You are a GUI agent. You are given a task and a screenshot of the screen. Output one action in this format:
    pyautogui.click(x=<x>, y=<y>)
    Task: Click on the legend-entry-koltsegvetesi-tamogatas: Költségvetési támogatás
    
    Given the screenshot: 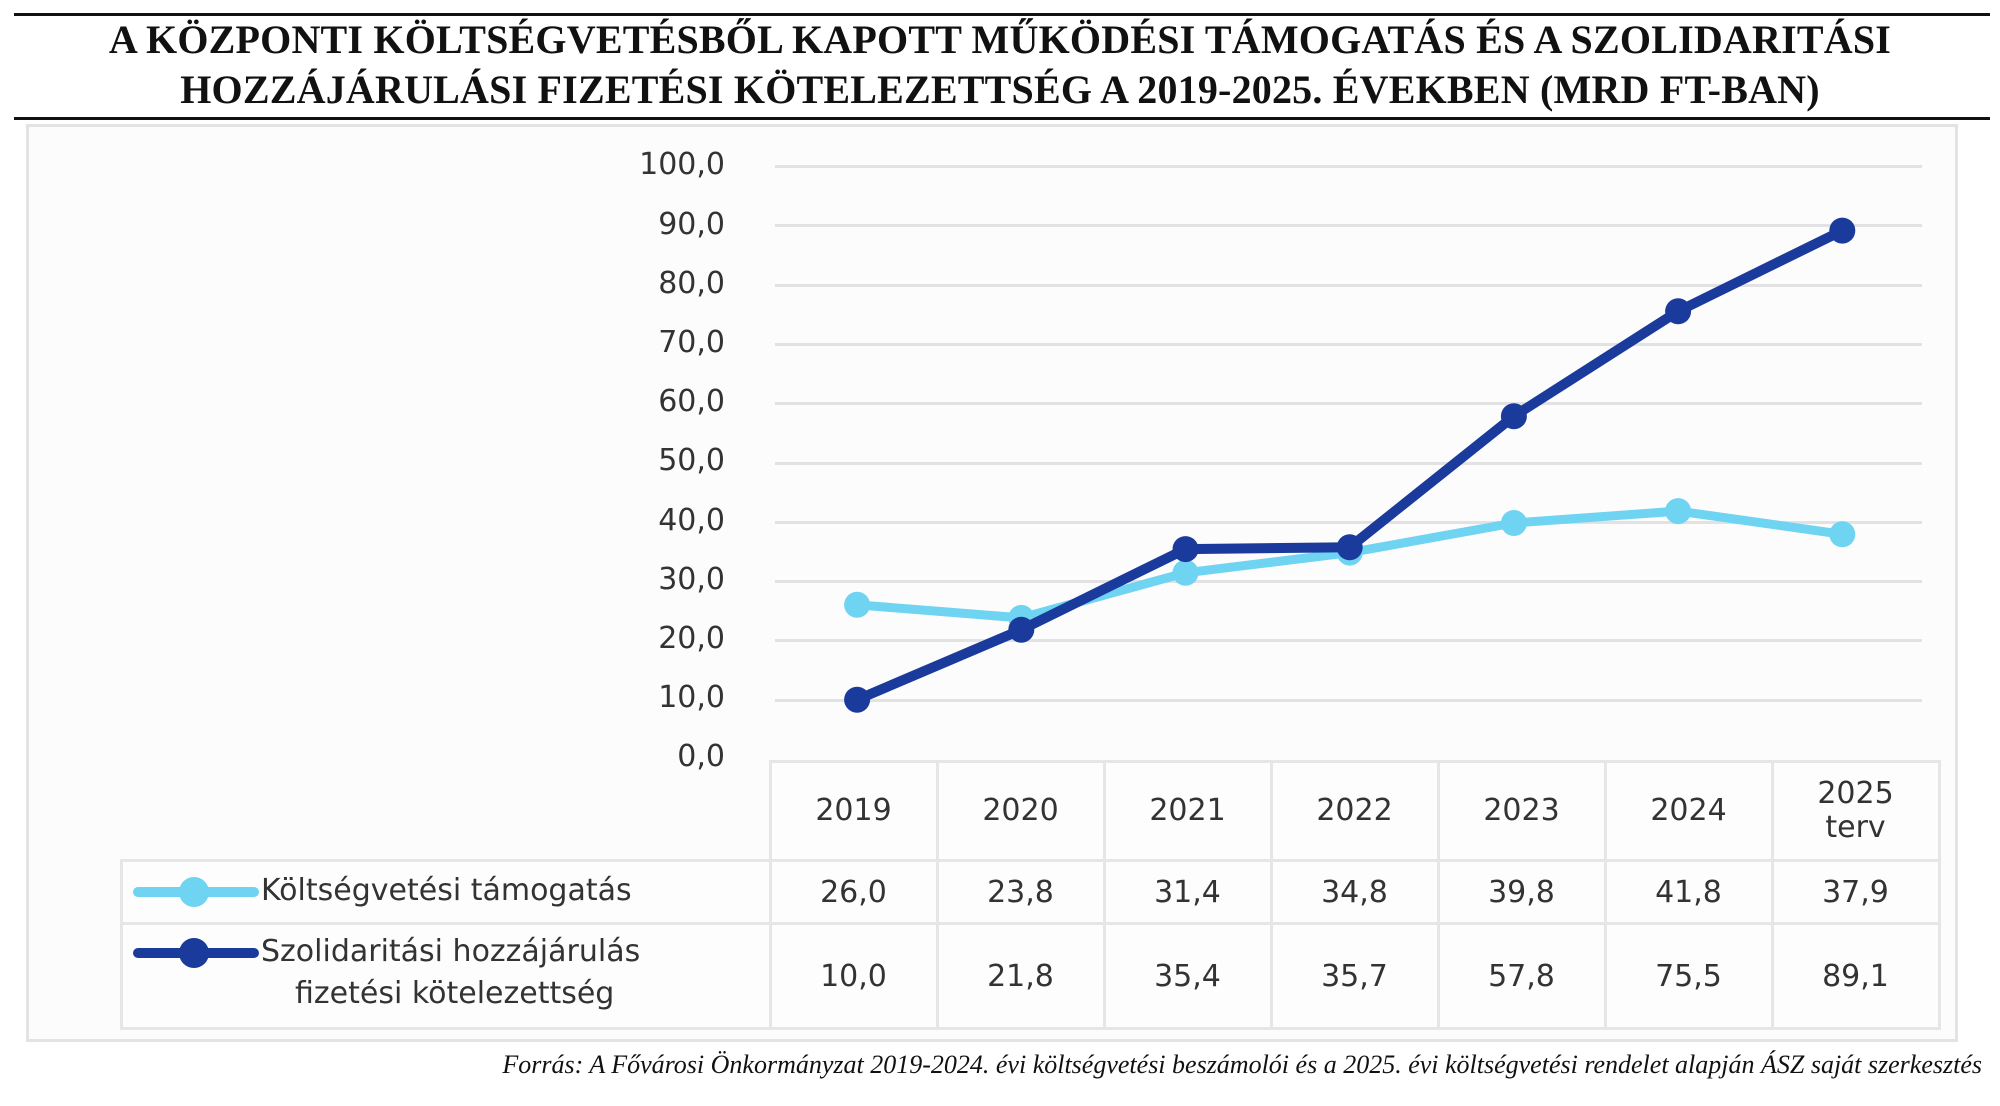 What is the action you would take?
    pyautogui.click(x=446, y=892)
    